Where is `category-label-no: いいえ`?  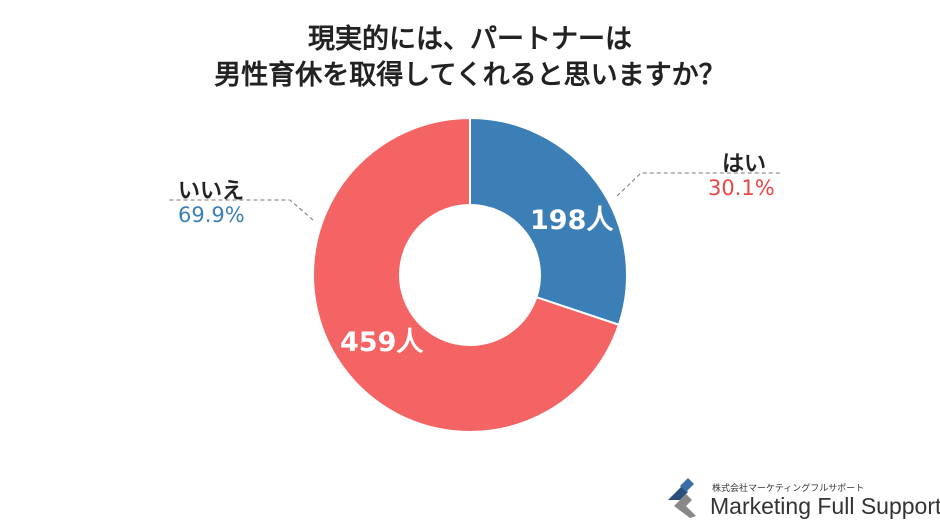 category-label-no: いいえ is located at coordinates (211, 191).